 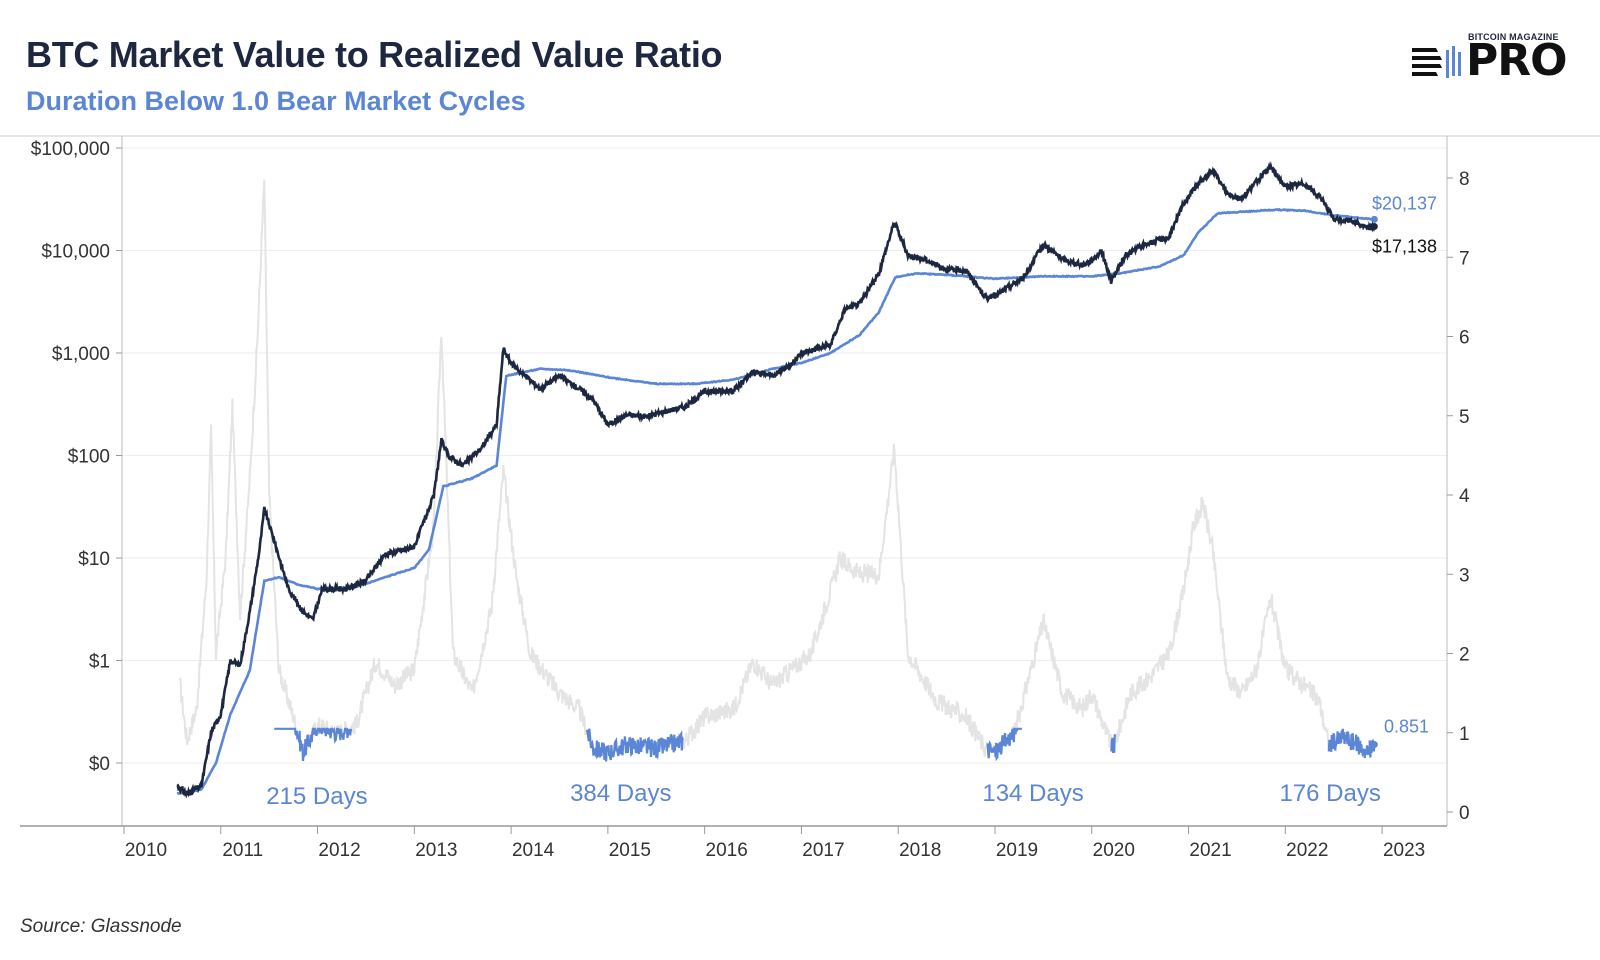 What do you see at coordinates (1464, 496) in the screenshot?
I see `right-tick-label: 4` at bounding box center [1464, 496].